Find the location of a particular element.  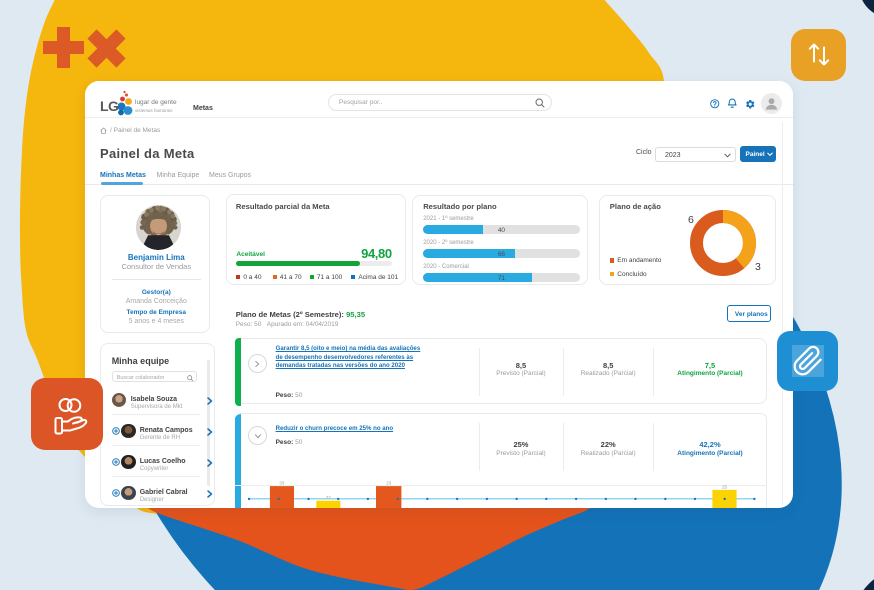

svg-text: 25 is located at coordinates (725, 486).